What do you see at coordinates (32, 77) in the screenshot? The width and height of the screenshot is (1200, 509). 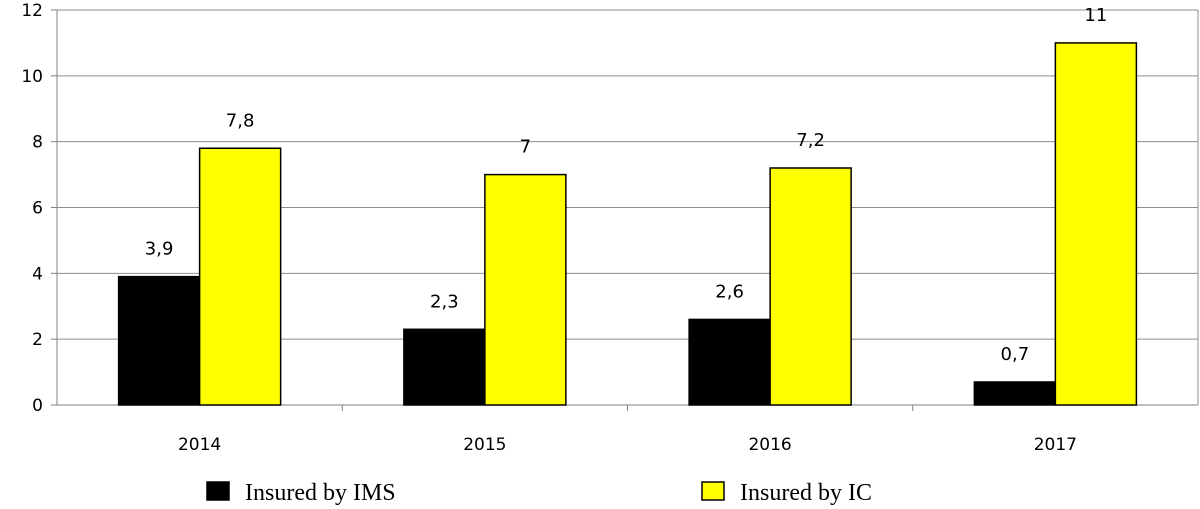 I see `y-tick-label: 10` at bounding box center [32, 77].